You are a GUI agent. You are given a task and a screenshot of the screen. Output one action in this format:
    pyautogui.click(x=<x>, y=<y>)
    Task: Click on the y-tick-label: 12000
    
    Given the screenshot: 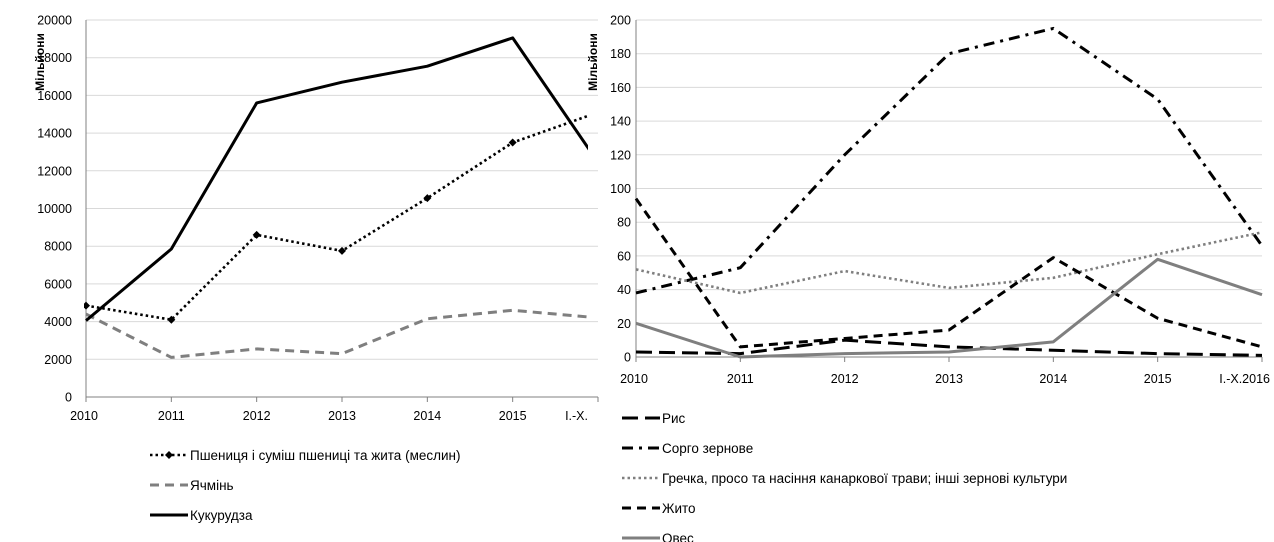 What is the action you would take?
    pyautogui.click(x=54, y=171)
    